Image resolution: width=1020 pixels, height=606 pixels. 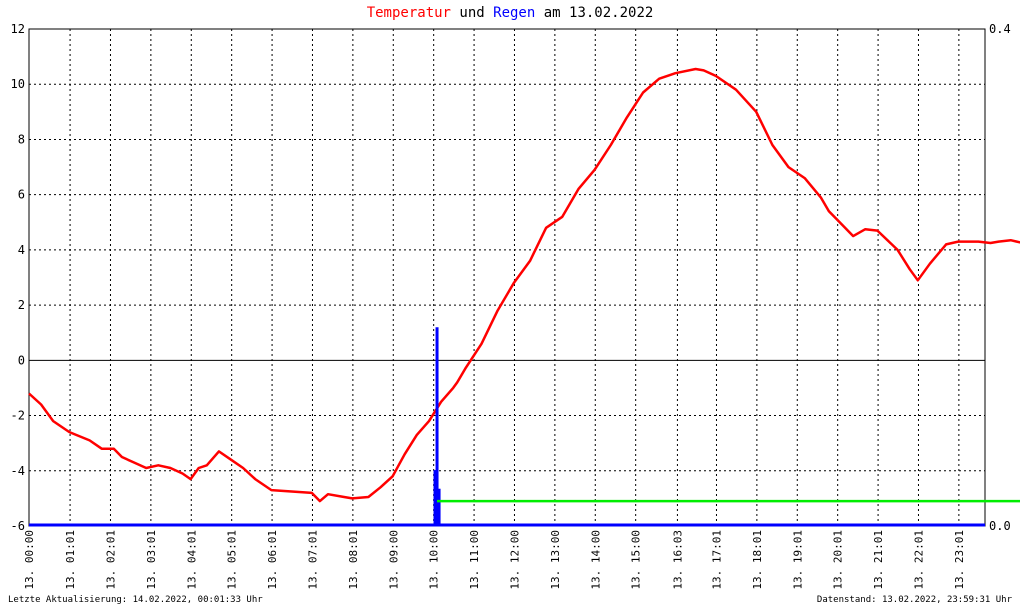 I want to click on x-tick-label: 13. 09:00, so click(x=393, y=560).